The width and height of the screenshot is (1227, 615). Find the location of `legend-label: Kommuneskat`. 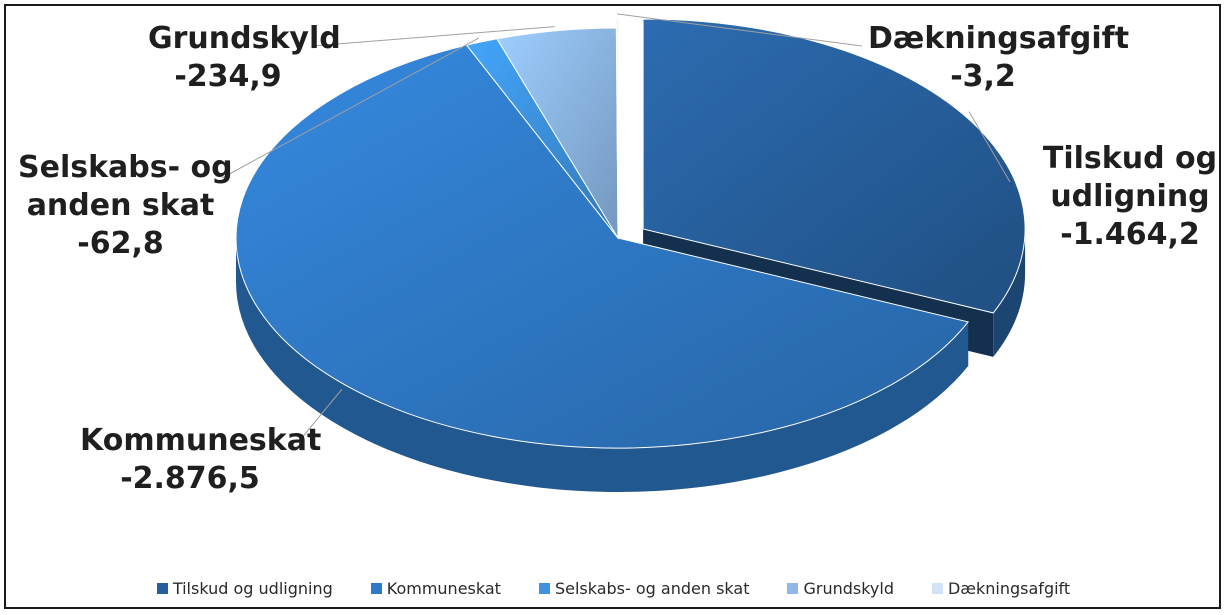

legend-label: Kommuneskat is located at coordinates (443, 588).